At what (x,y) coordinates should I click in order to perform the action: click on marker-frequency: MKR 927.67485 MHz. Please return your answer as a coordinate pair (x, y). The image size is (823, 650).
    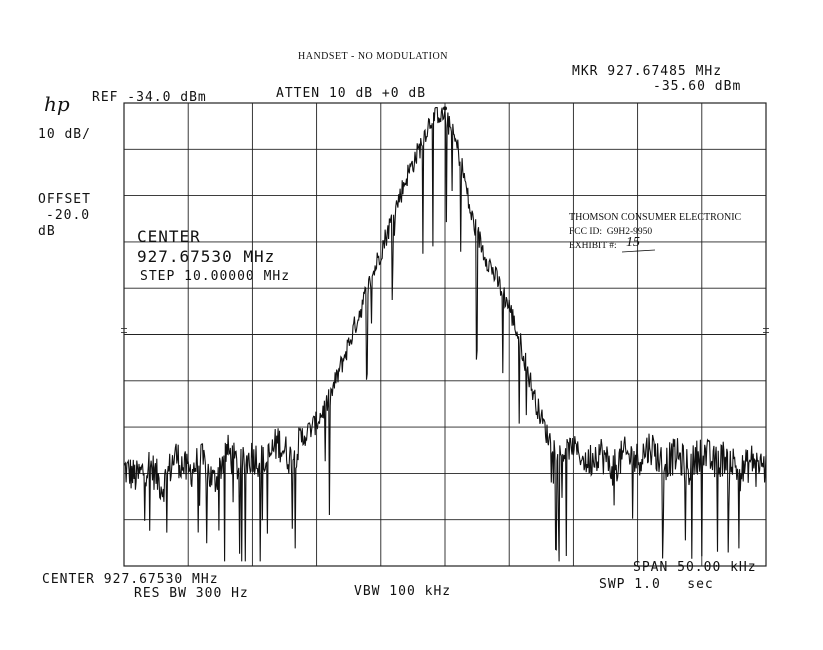
    Looking at the image, I should click on (647, 71).